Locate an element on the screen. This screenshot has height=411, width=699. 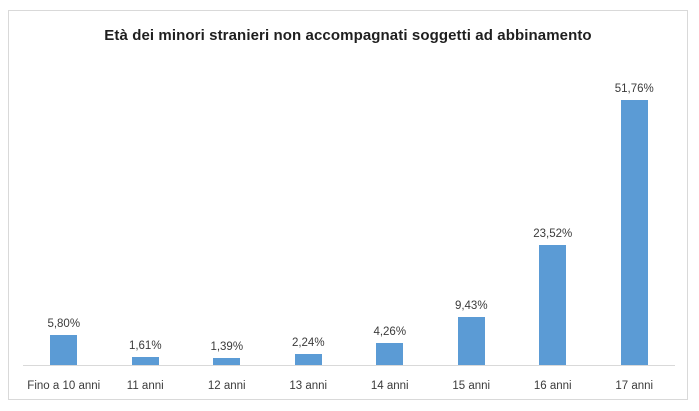
x-axis-label: 13 anni is located at coordinates (308, 386).